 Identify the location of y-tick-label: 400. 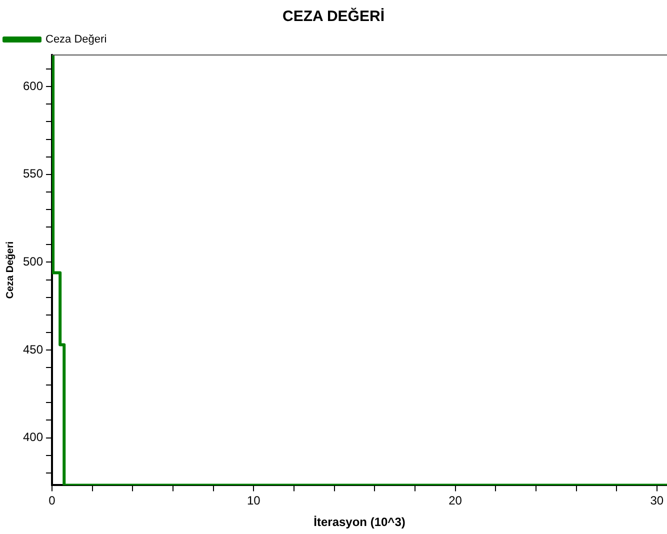
(33, 437).